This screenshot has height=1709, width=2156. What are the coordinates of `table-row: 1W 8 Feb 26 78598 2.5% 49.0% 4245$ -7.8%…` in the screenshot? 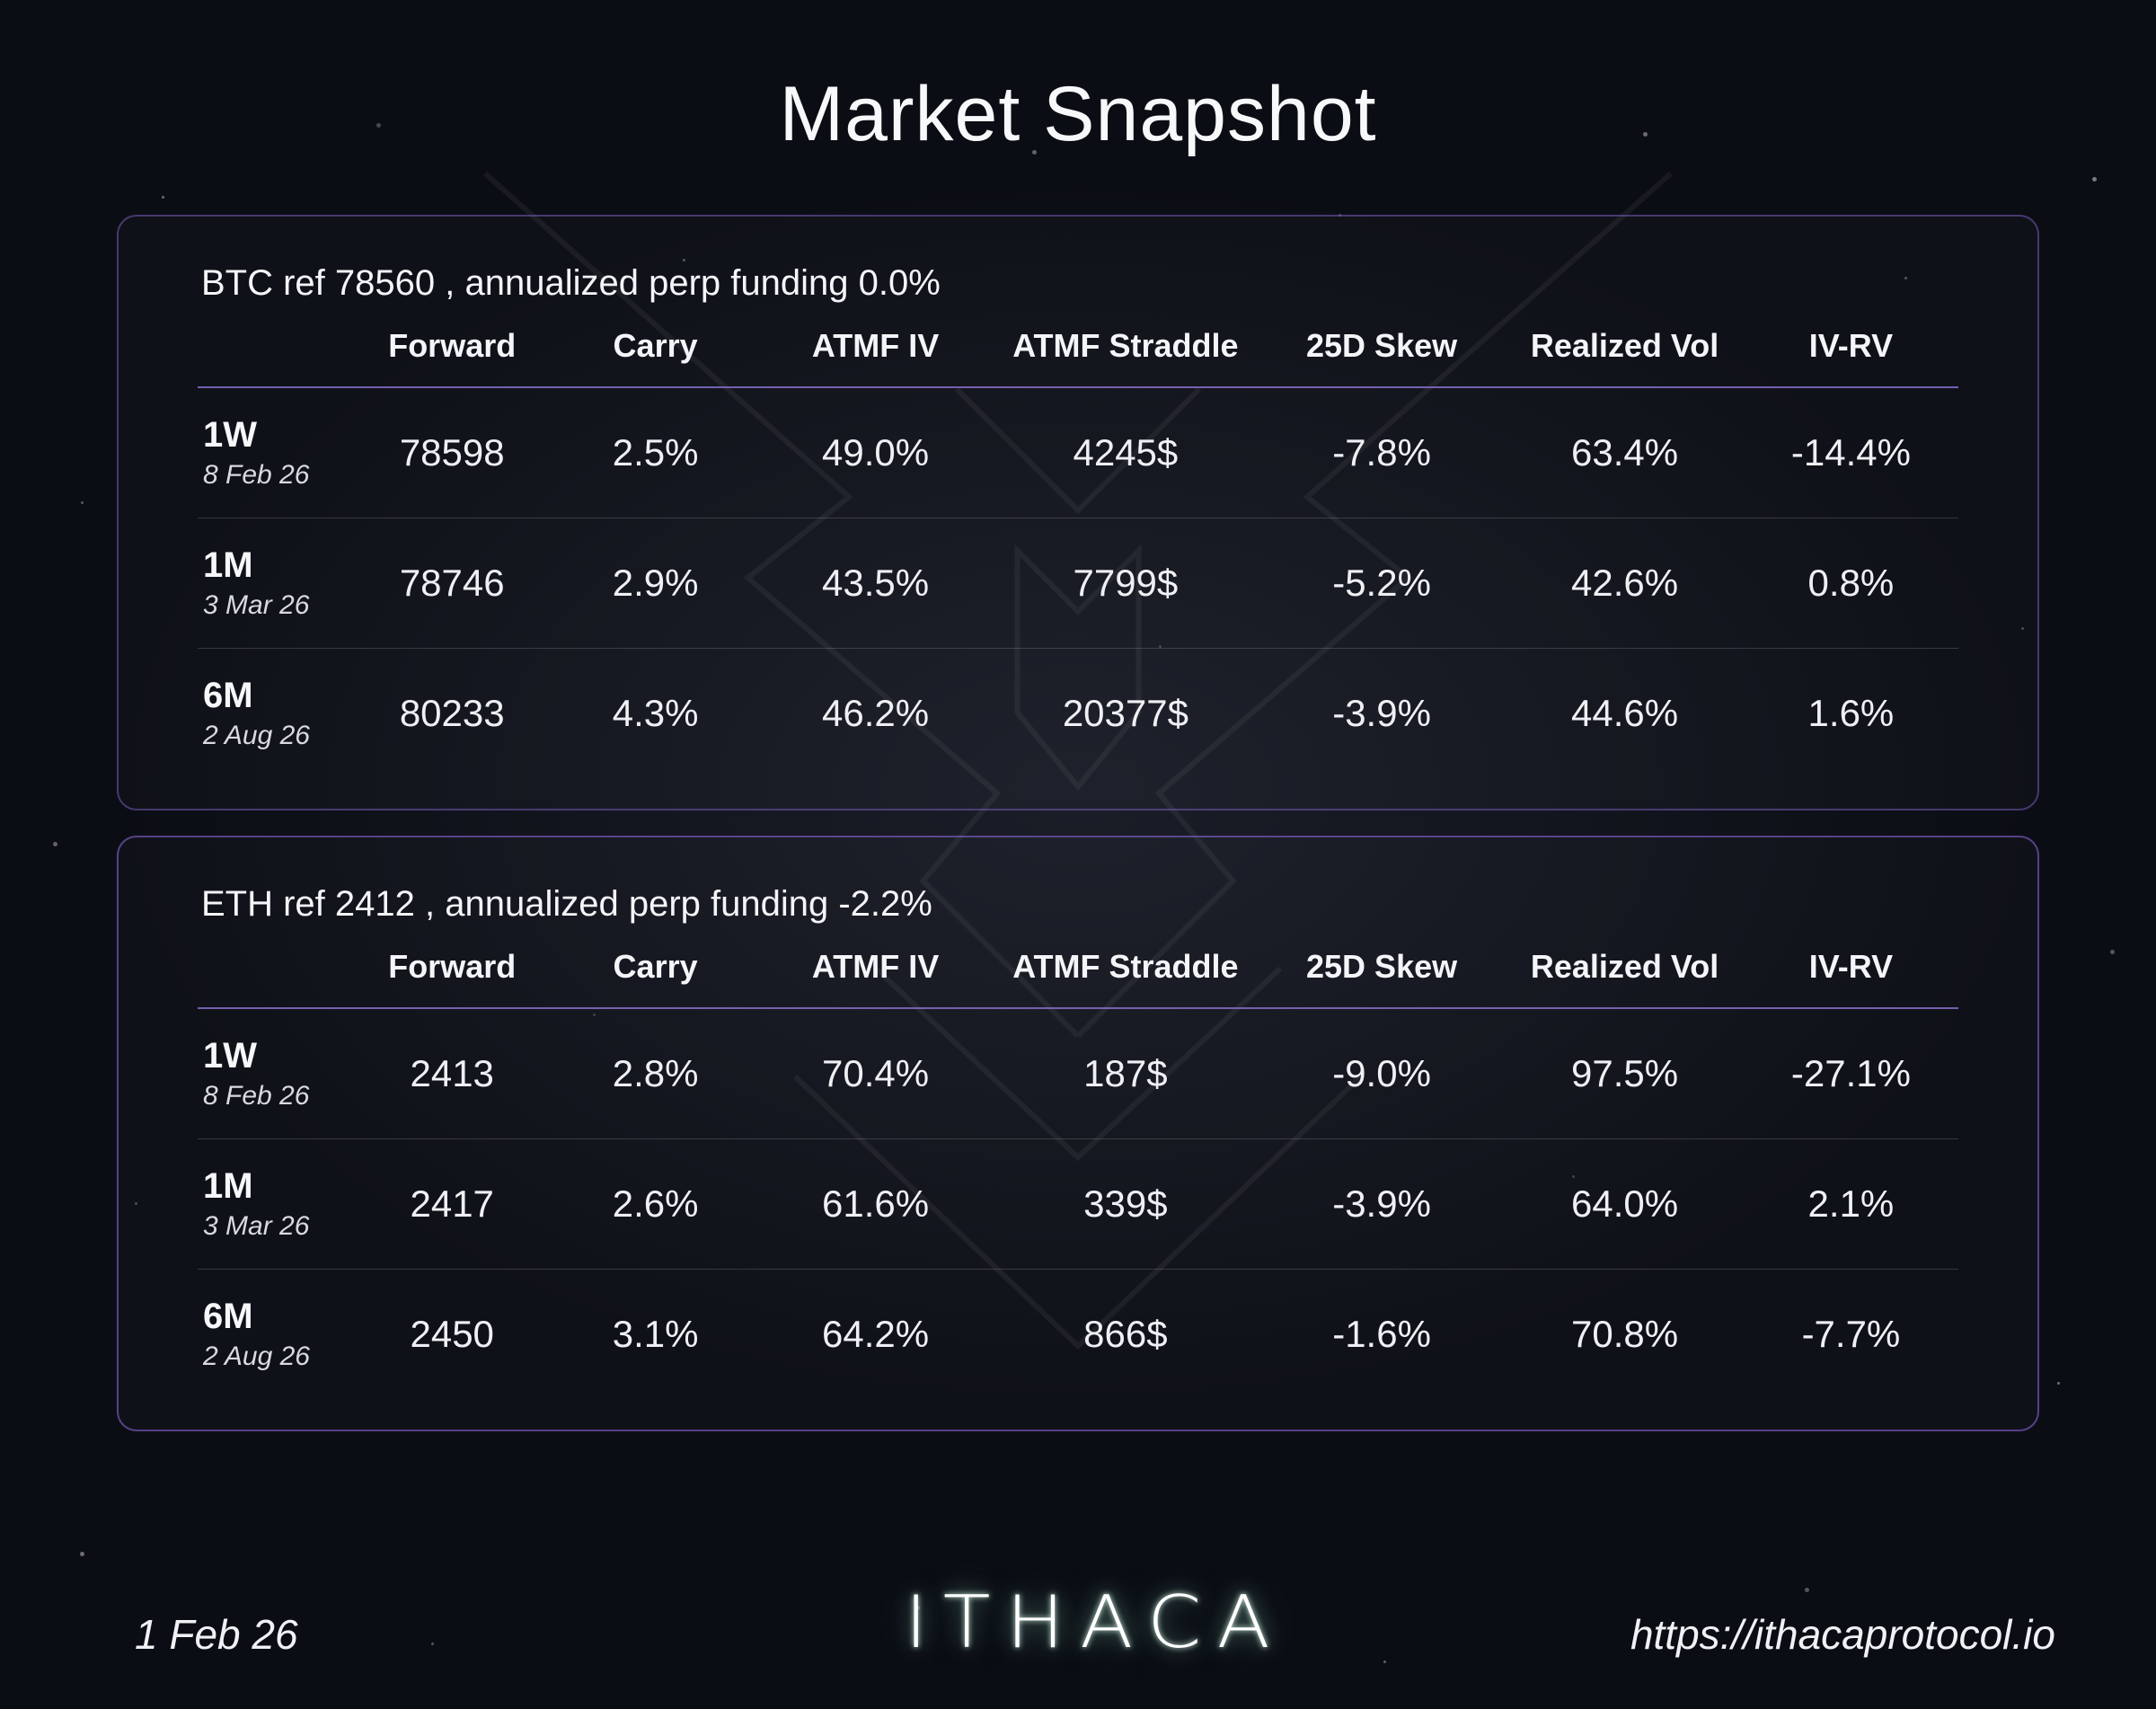 It's located at (1078, 452).